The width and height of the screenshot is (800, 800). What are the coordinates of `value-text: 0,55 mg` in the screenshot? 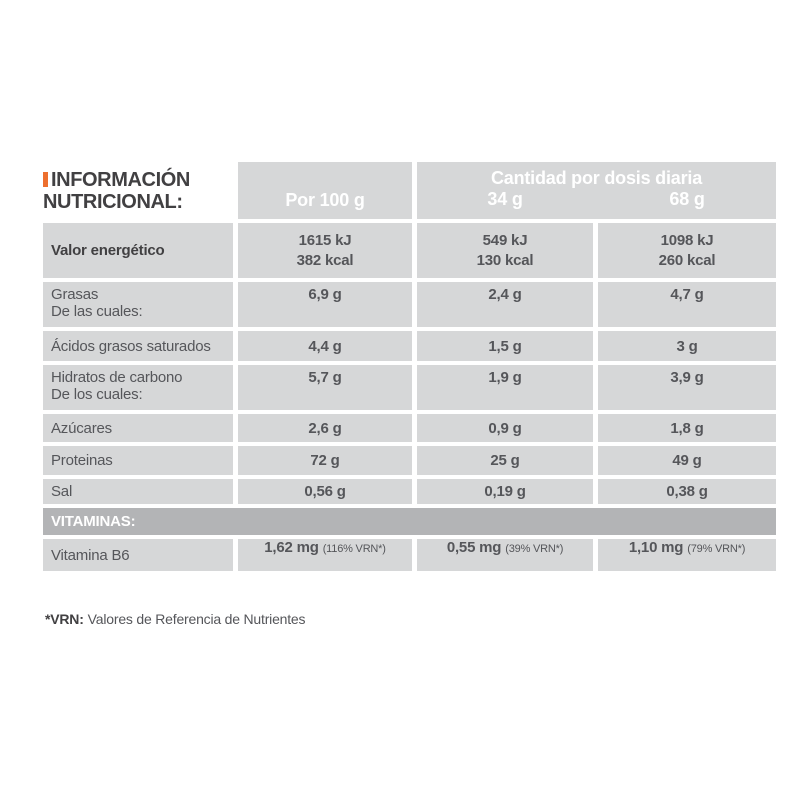 It's located at (474, 547).